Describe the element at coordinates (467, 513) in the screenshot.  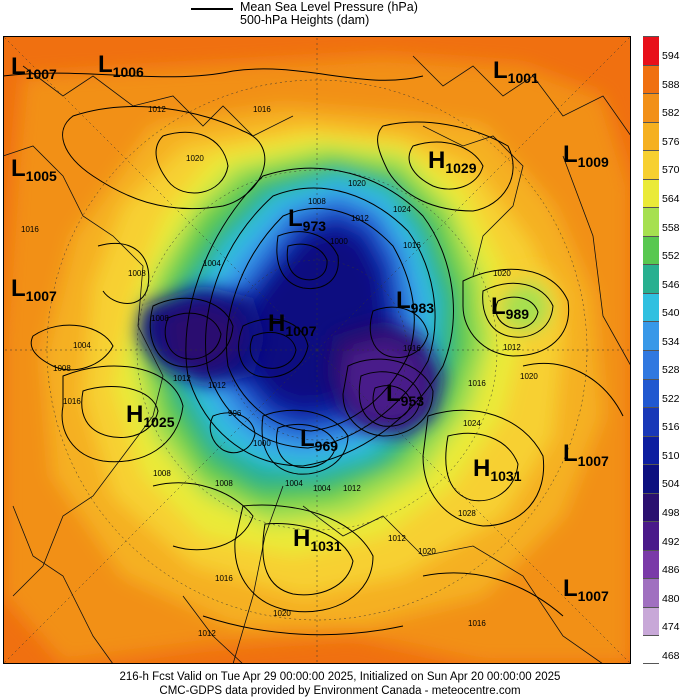
I see `contour-label: 1028` at that location.